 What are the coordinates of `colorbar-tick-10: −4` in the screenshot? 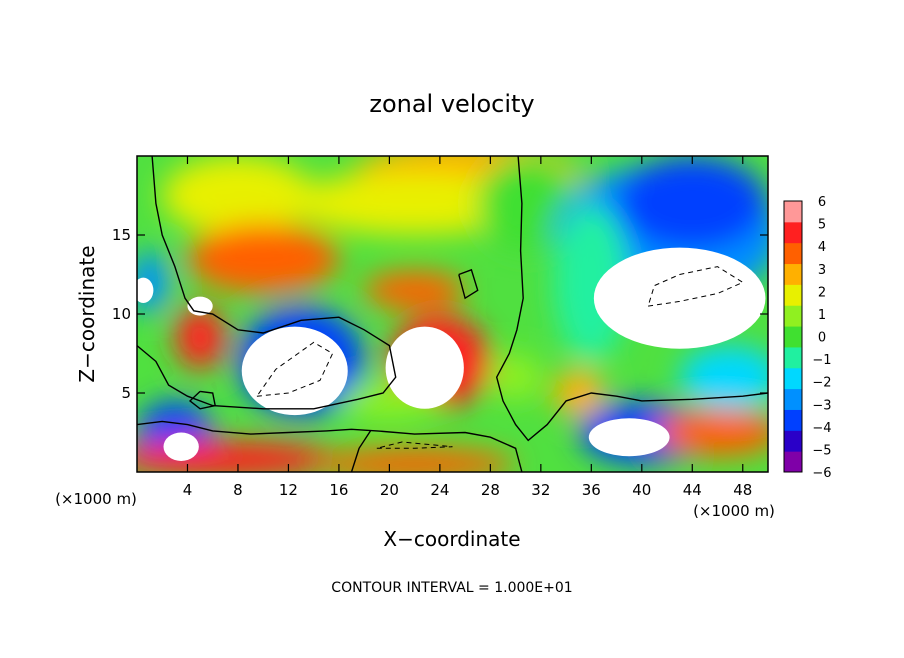 It's located at (821, 428).